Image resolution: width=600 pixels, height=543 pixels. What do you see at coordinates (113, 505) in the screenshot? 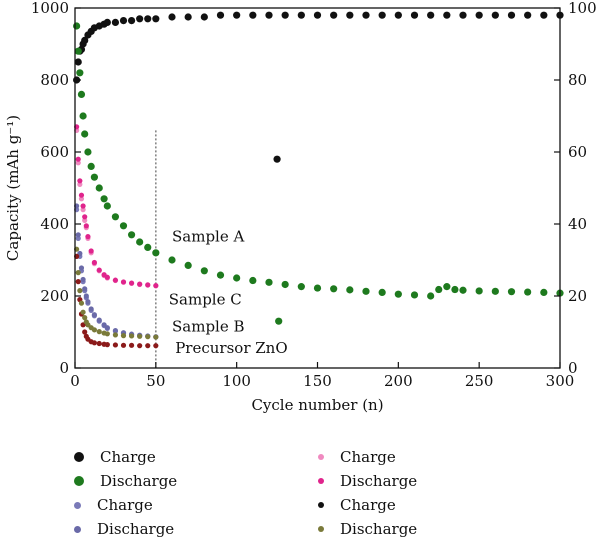
I see `legend-item: Charge` at bounding box center [113, 505].